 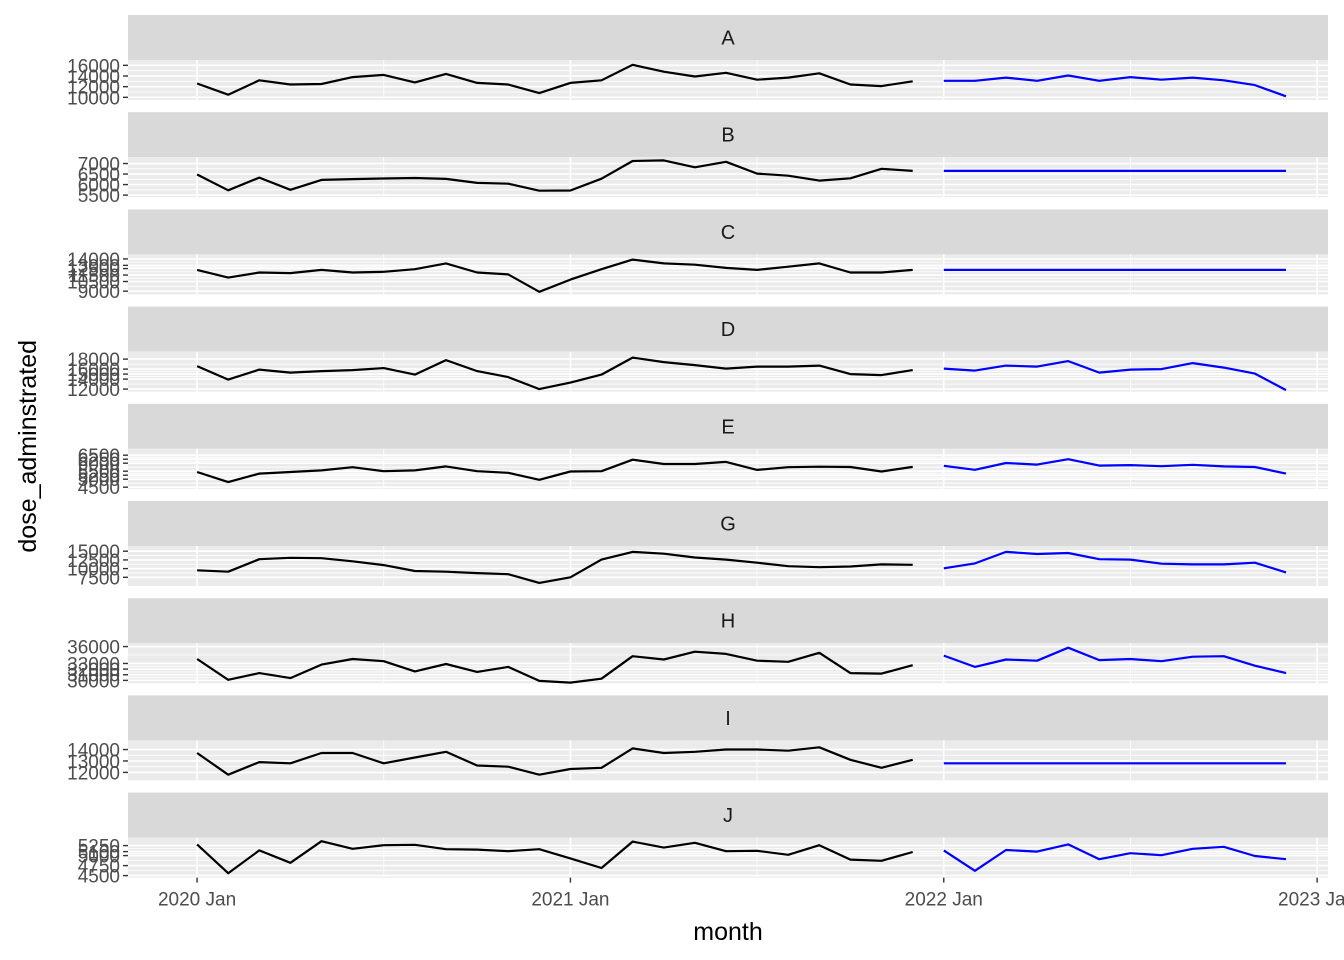 I want to click on facet-strip-label: C, so click(x=728, y=233).